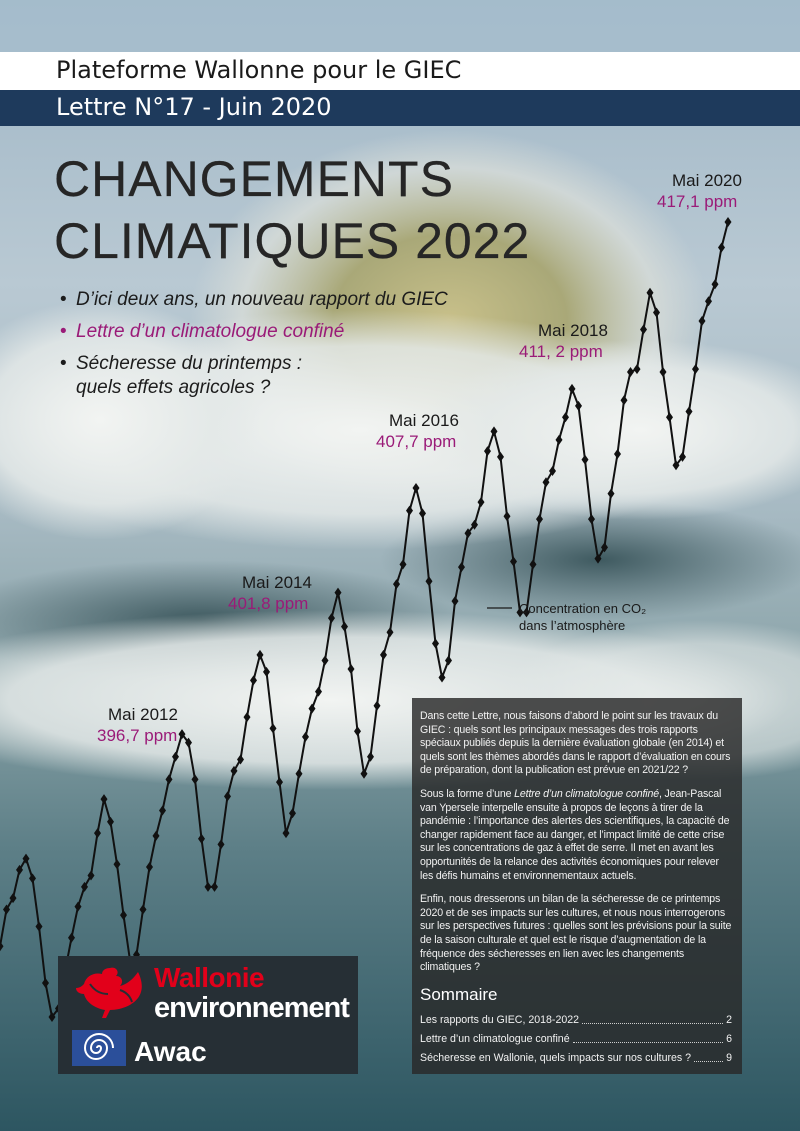  What do you see at coordinates (416, 441) in the screenshot?
I see `annotation-value: 407,7 ppm` at bounding box center [416, 441].